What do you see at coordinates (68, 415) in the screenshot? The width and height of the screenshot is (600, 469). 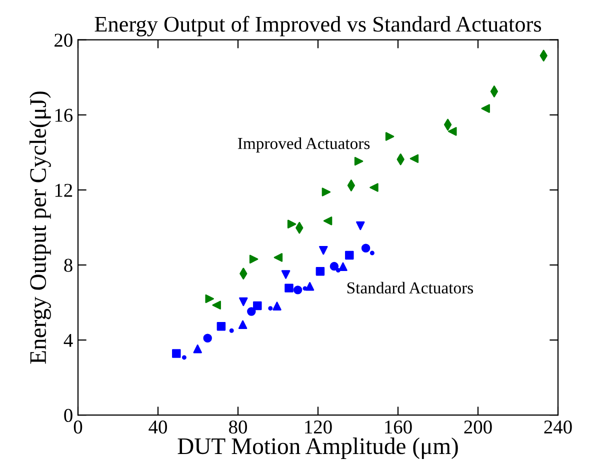 I see `y-tick-label: 0` at bounding box center [68, 415].